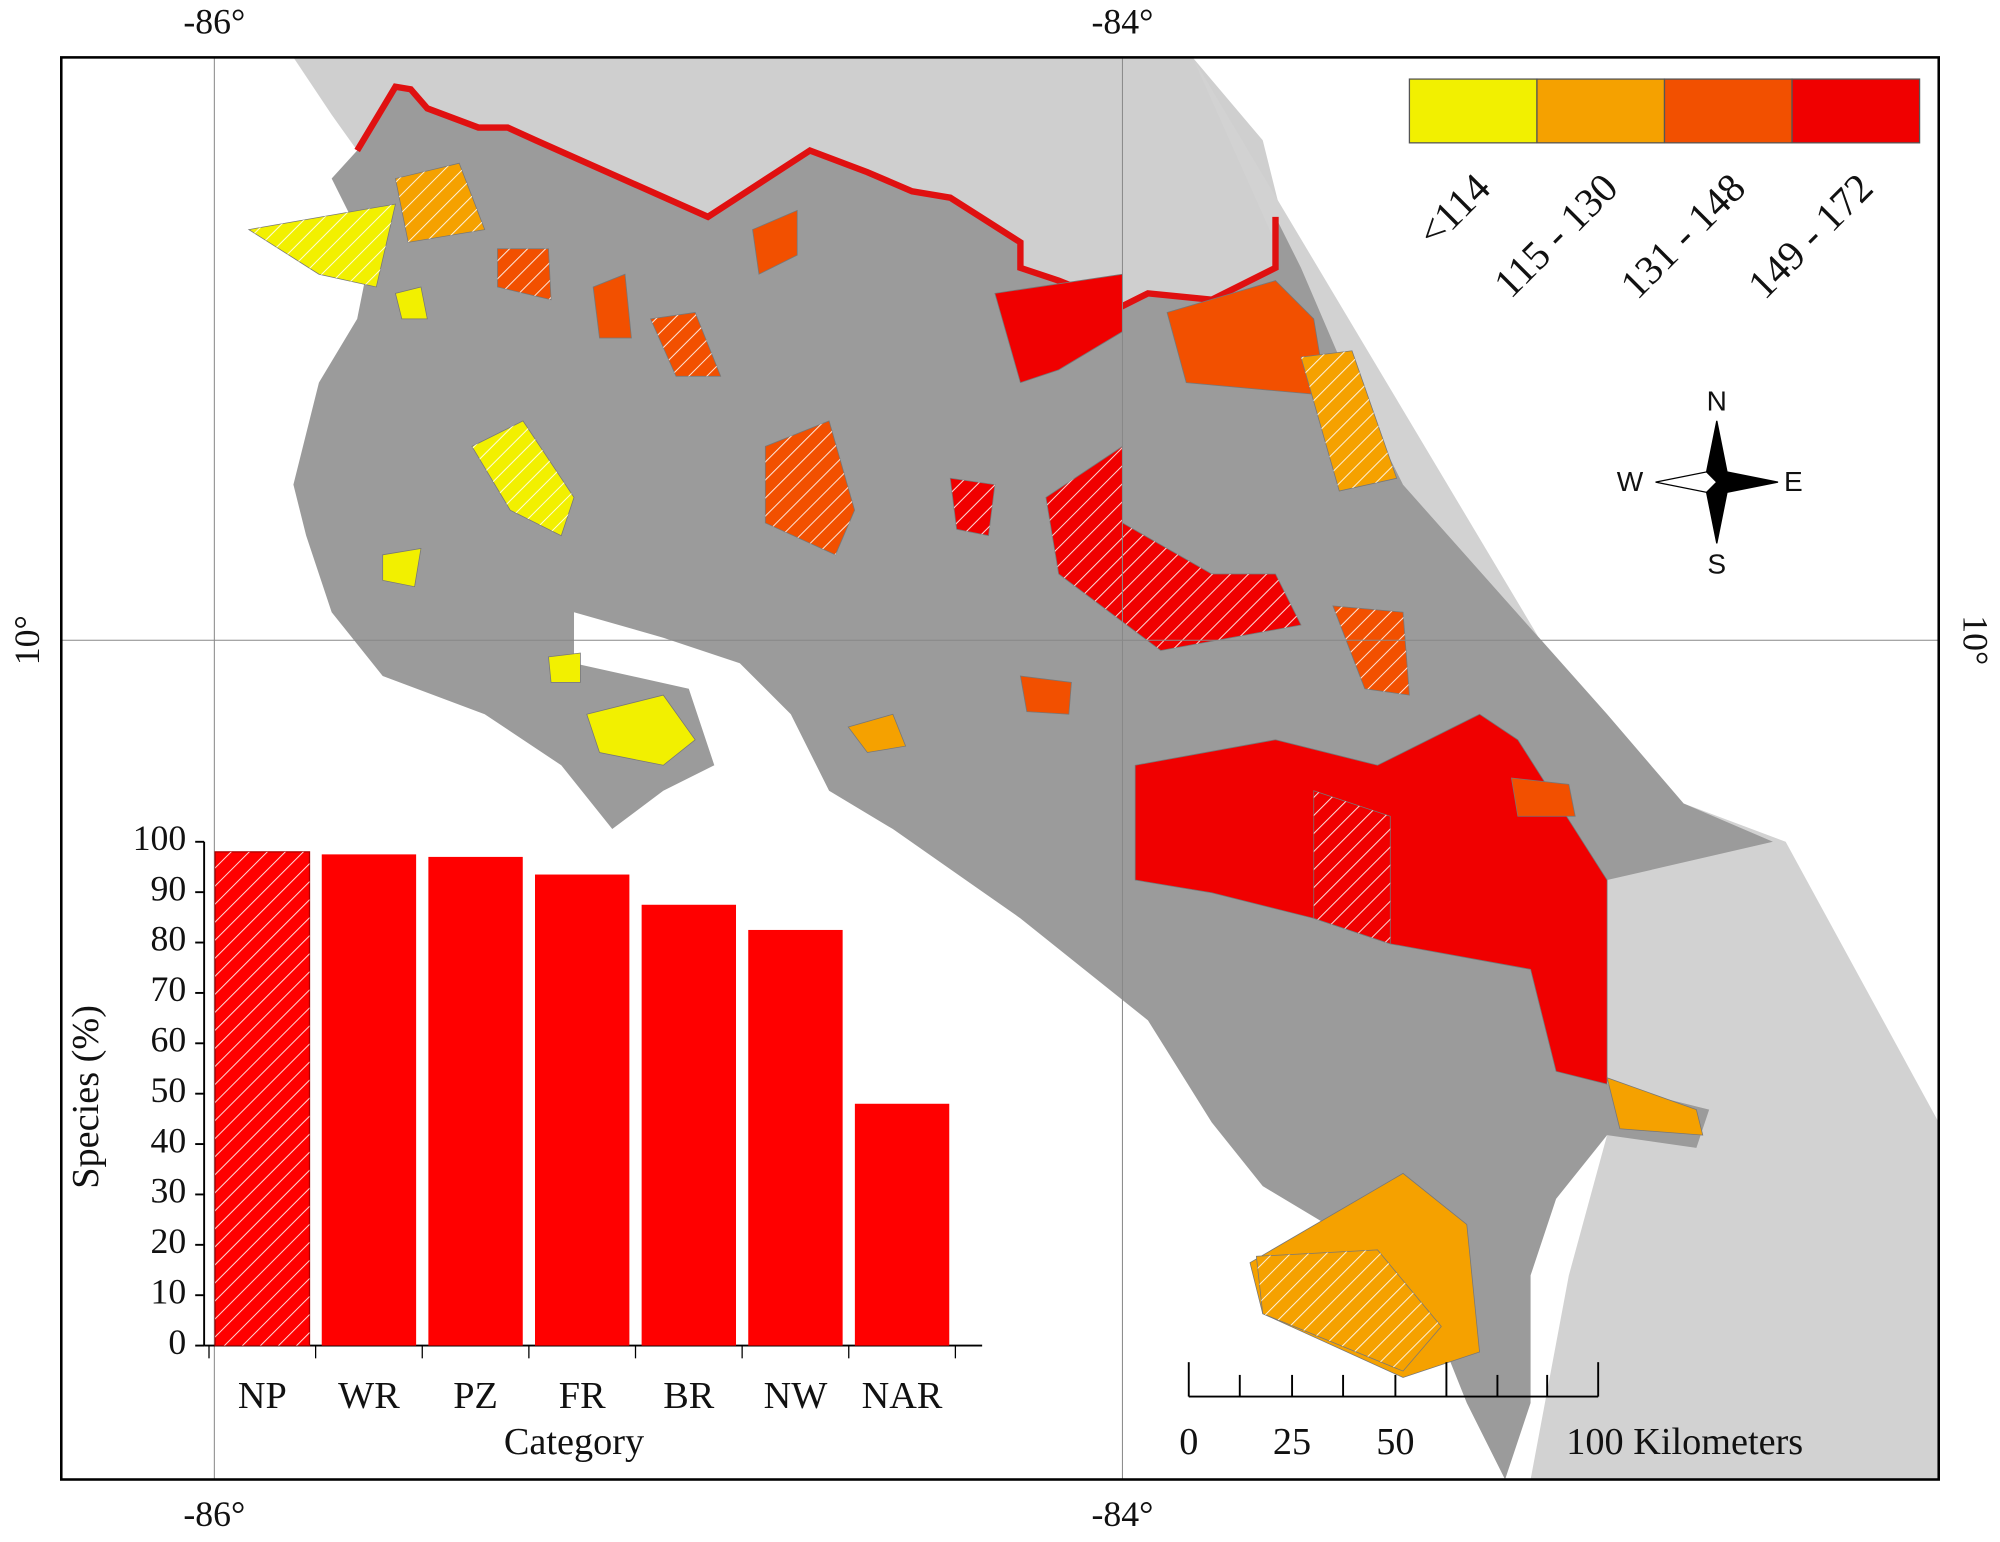  Describe the element at coordinates (902, 1396) in the screenshot. I see `x-tick-label: NAR` at that location.